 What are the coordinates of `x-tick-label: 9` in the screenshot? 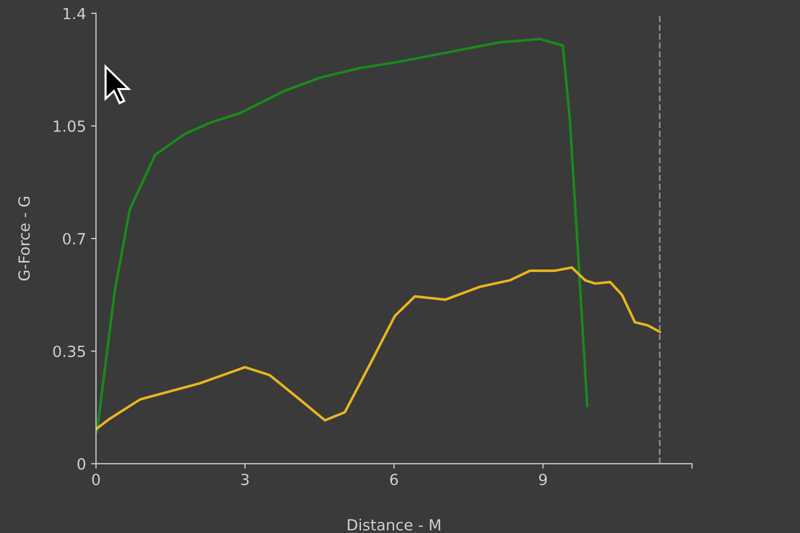 It's located at (543, 480).